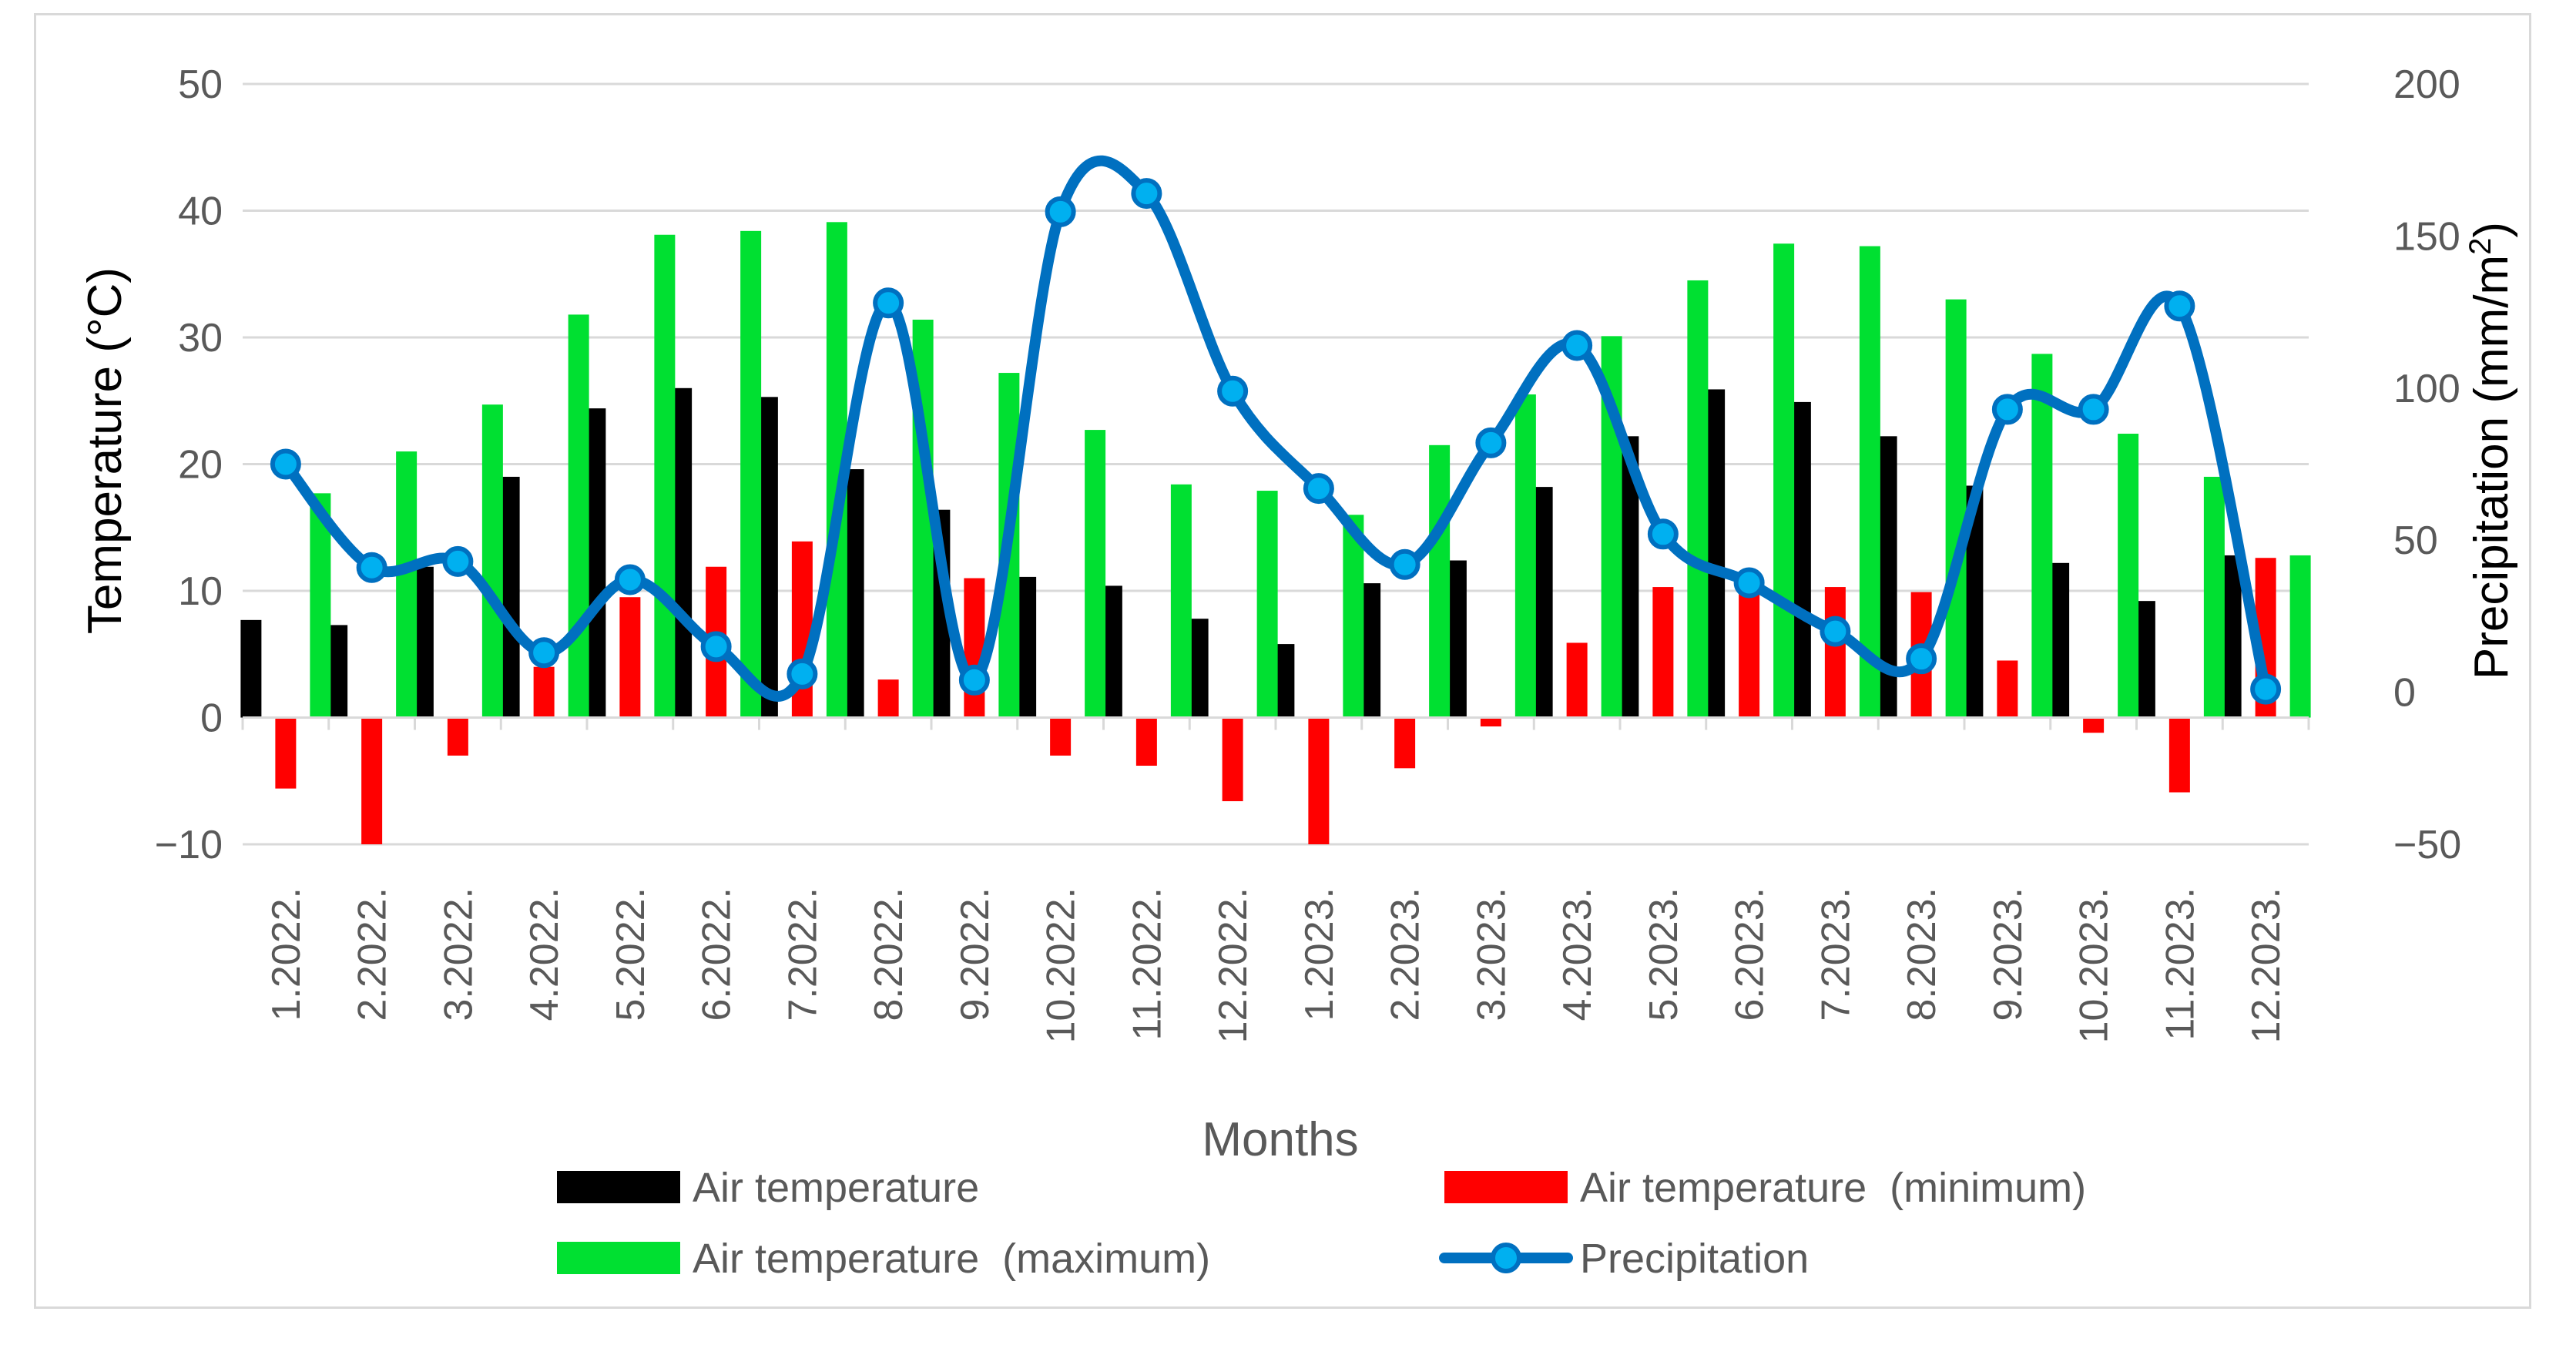 This screenshot has width=2576, height=1345. What do you see at coordinates (1750, 954) in the screenshot?
I see `x-tick-label: 6.2023.` at bounding box center [1750, 954].